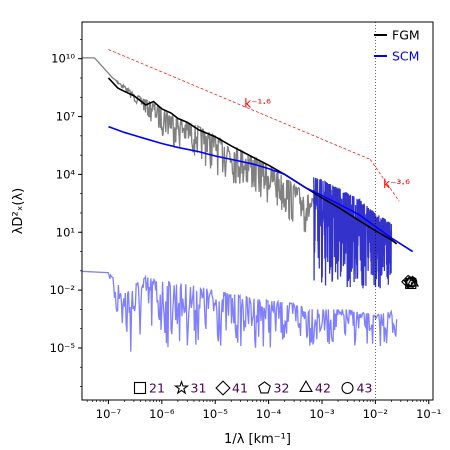  Describe the element at coordinates (406, 35) in the screenshot. I see `legend-label-fgm: FGM` at that location.